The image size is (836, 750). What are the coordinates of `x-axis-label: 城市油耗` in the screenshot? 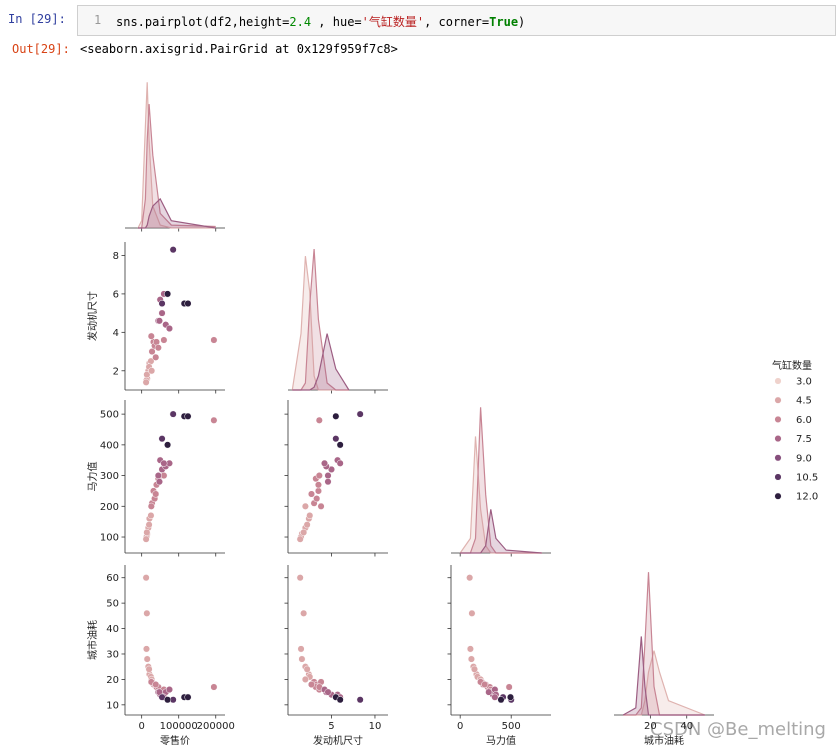 It's located at (664, 740).